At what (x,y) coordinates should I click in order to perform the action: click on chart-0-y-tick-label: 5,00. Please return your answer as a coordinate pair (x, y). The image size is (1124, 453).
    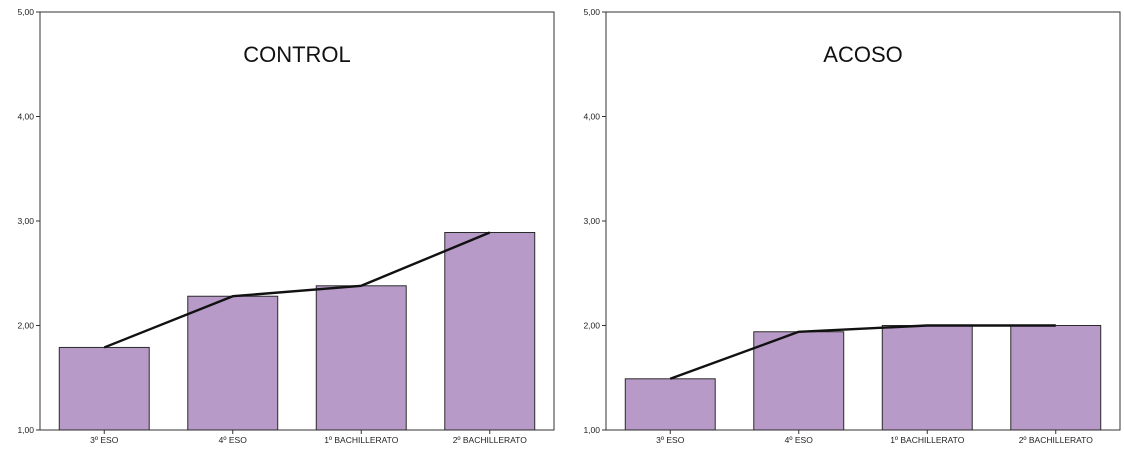
    Looking at the image, I should click on (25, 12).